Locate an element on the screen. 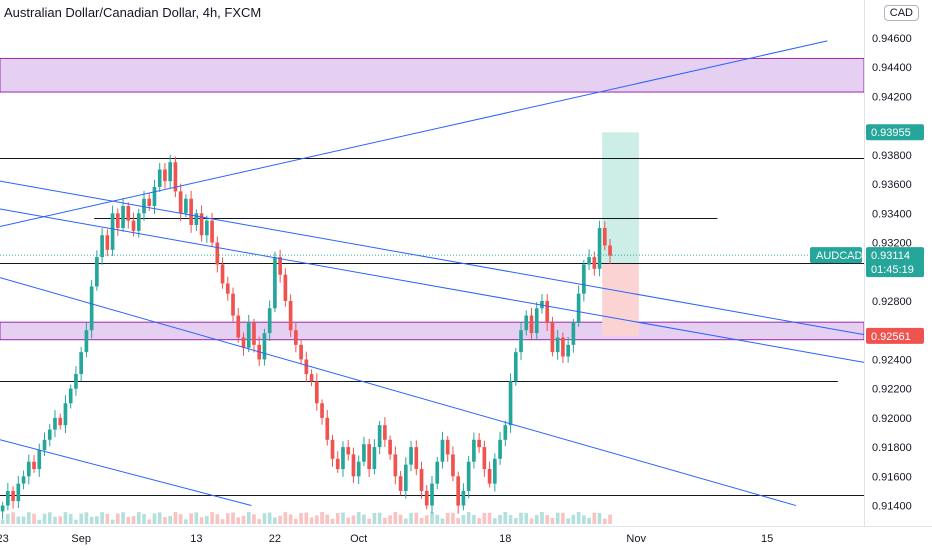 The width and height of the screenshot is (932, 550). long-position-tool is located at coordinates (620, 234).